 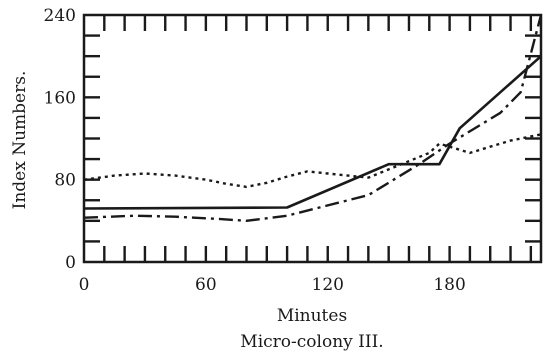 I want to click on y-tick-label: 240, so click(x=60, y=16).